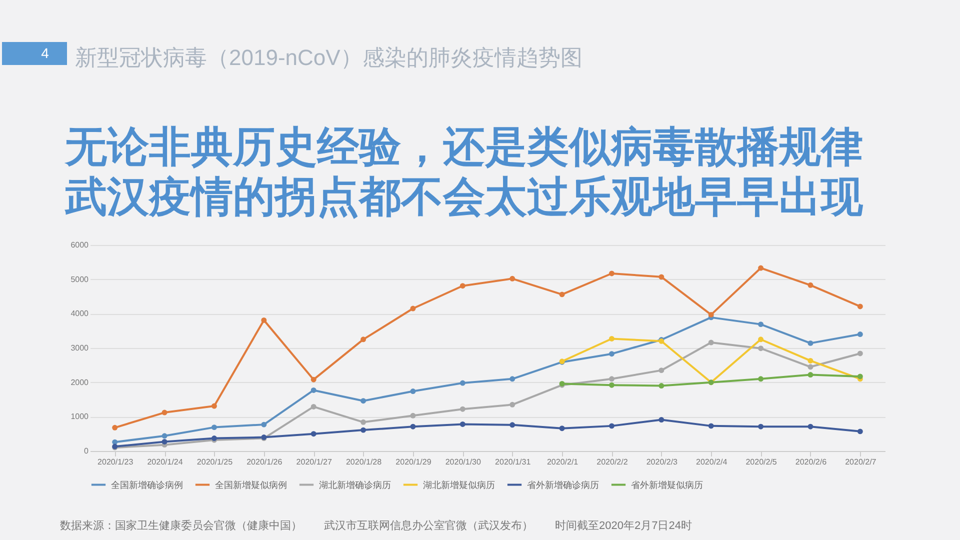 This screenshot has height=540, width=960. I want to click on y-tick-label: 0, so click(87, 451).